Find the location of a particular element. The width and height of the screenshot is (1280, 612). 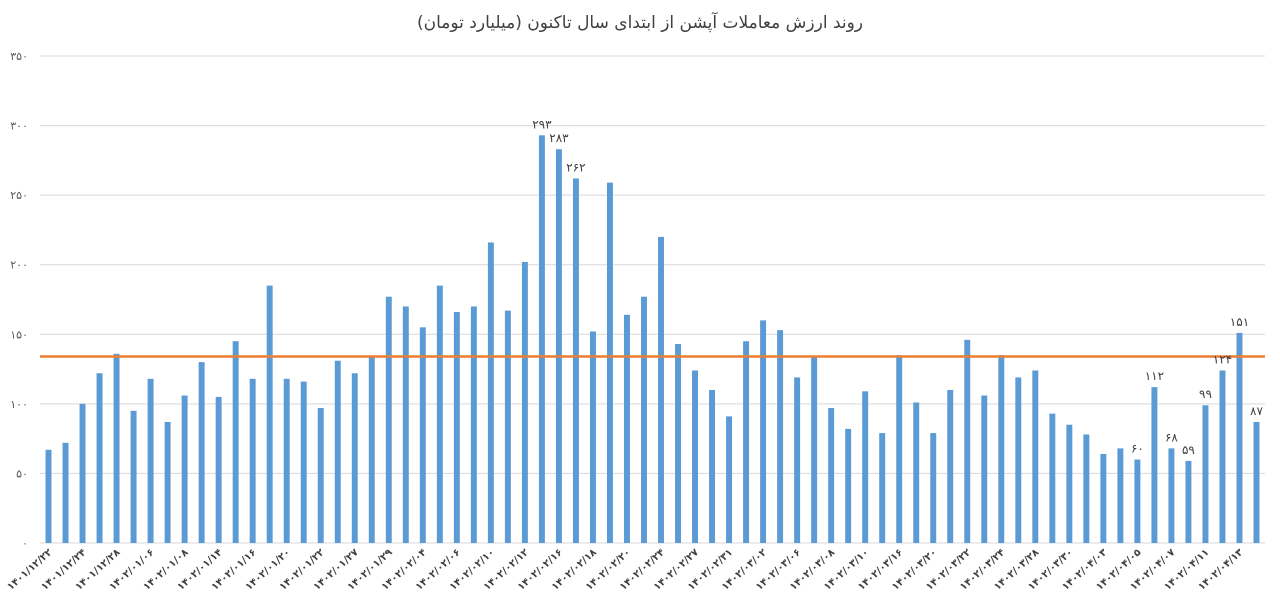

data-label: ۲۶۲ is located at coordinates (575, 167).